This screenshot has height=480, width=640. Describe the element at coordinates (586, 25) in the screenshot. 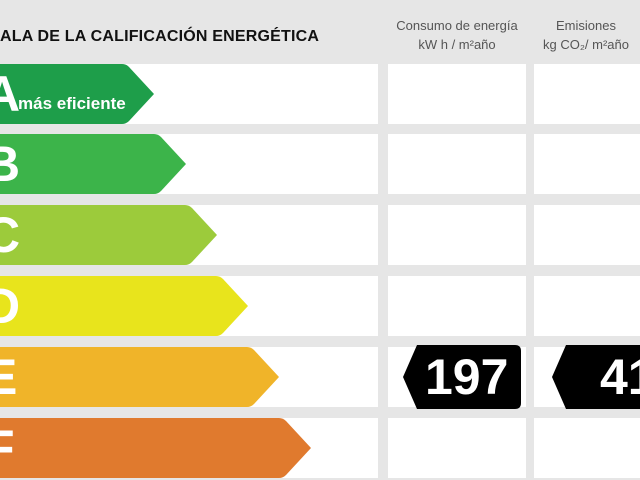

I see `emisiones-header-title: Emisiones` at that location.